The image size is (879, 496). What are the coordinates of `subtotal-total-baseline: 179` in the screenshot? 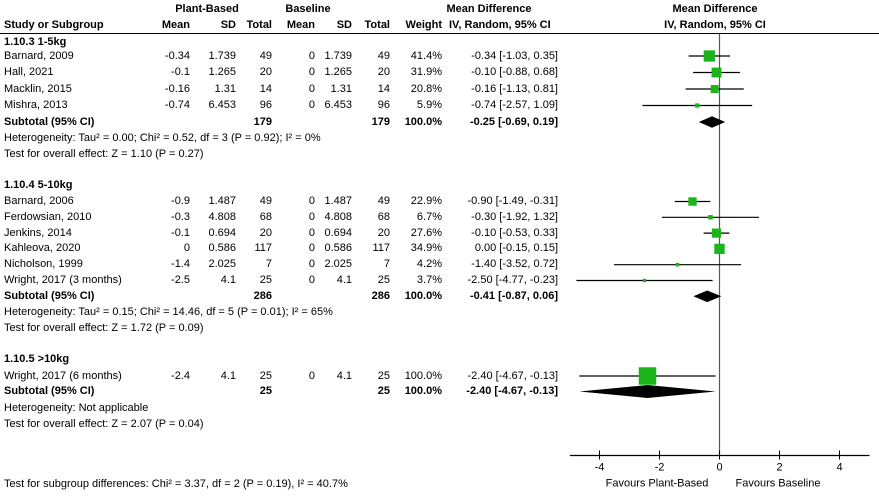 It's located at (380, 121).